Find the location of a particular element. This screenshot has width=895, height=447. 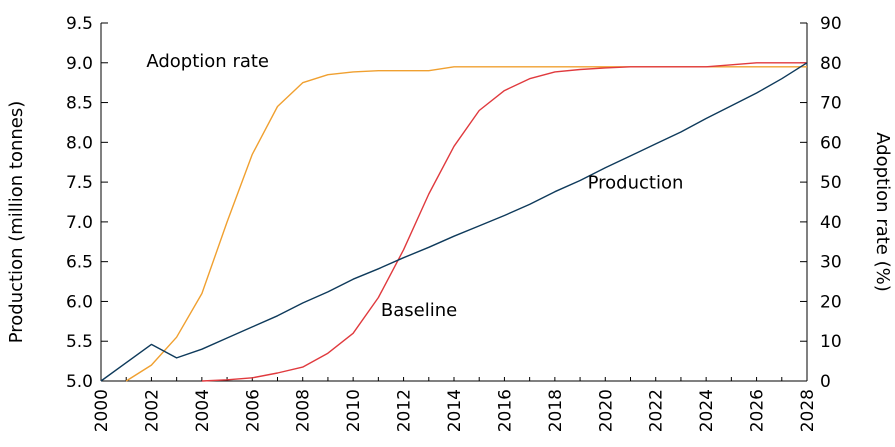

x-tick-label: 2026 is located at coordinates (758, 410).